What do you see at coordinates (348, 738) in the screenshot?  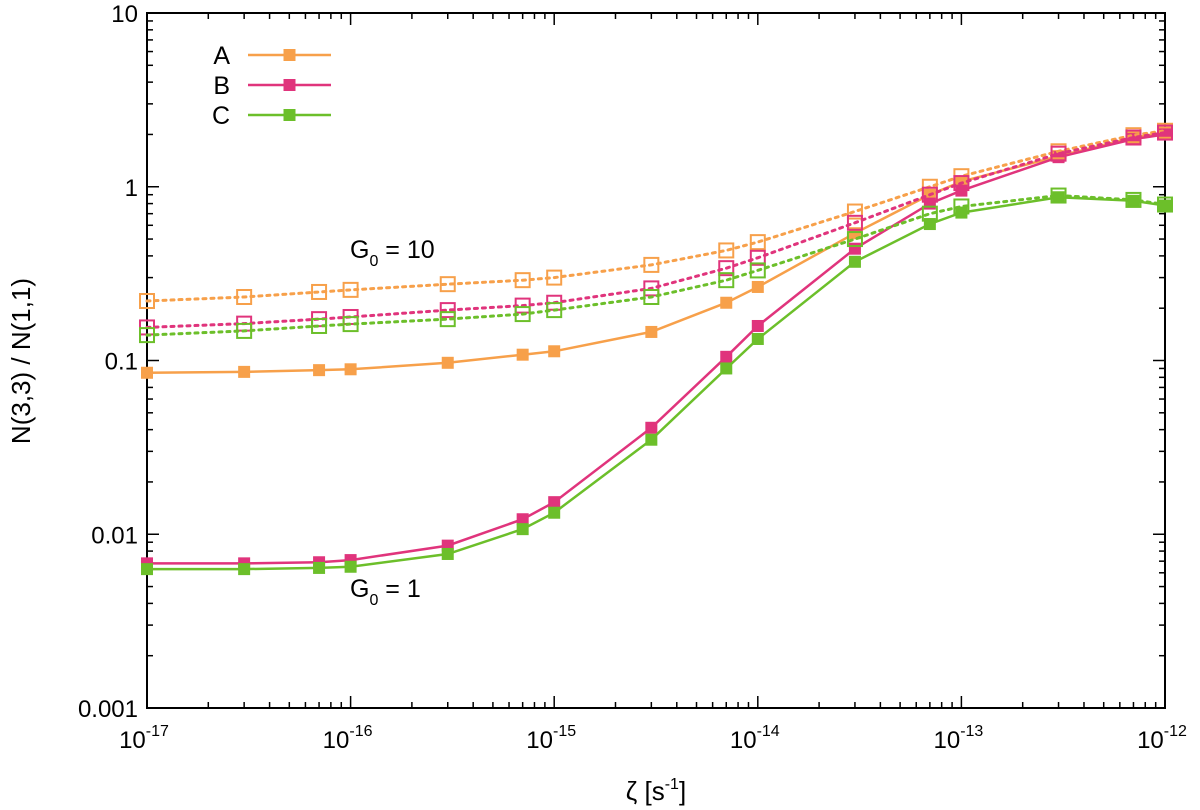 I see `x-tick-label: 10-16` at bounding box center [348, 738].